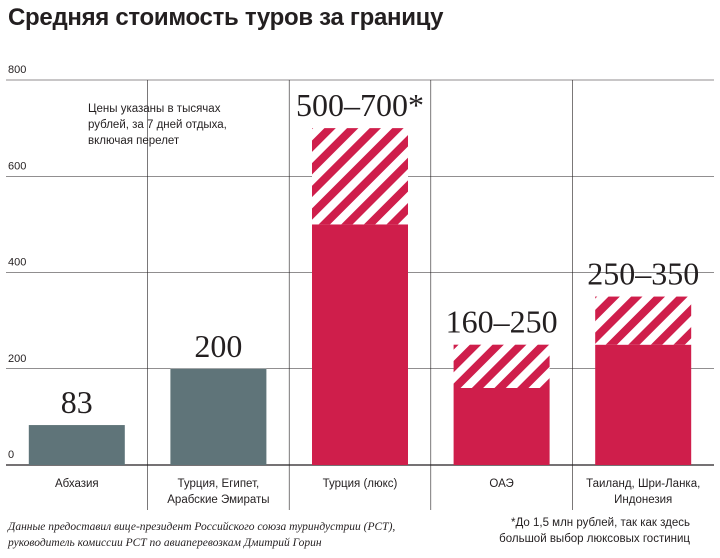 The width and height of the screenshot is (720, 558). I want to click on category-label-4-1: Индонезия, so click(643, 500).